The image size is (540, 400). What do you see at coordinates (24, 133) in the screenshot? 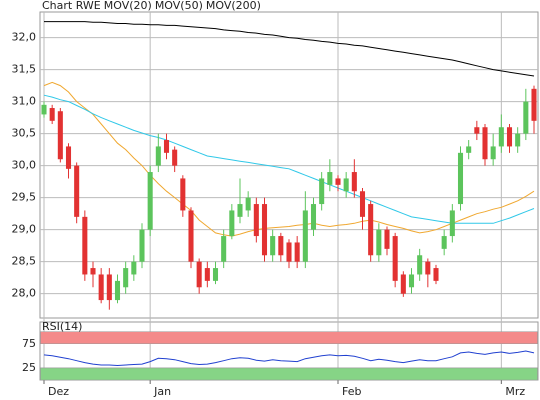
I see `y-tick-label: 30,5` at bounding box center [24, 133].